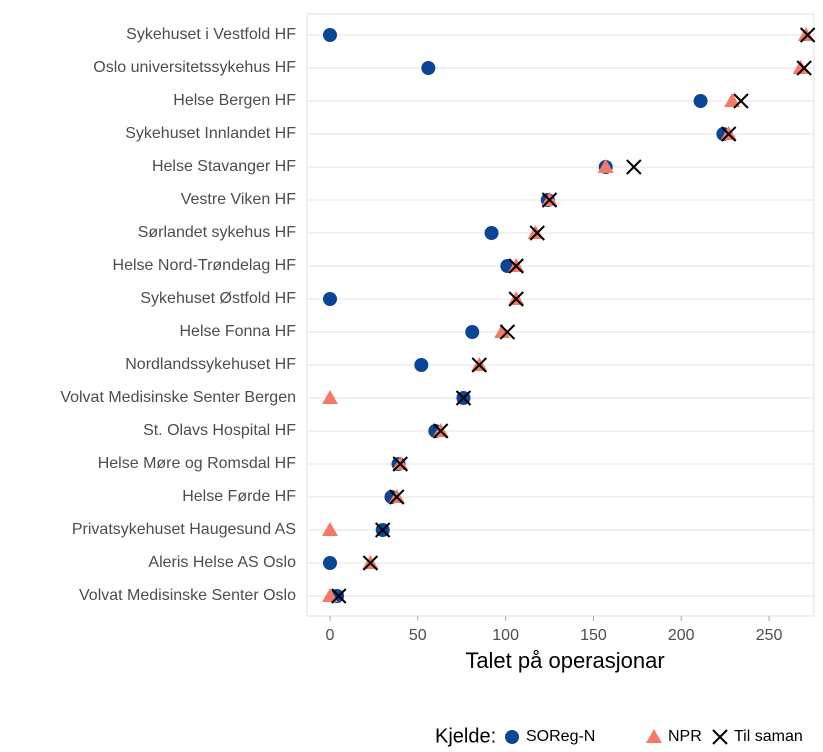 This screenshot has height=752, width=823. Describe the element at coordinates (205, 265) in the screenshot. I see `y-tick-label: Helse Nord-Trøndelag HF` at that location.